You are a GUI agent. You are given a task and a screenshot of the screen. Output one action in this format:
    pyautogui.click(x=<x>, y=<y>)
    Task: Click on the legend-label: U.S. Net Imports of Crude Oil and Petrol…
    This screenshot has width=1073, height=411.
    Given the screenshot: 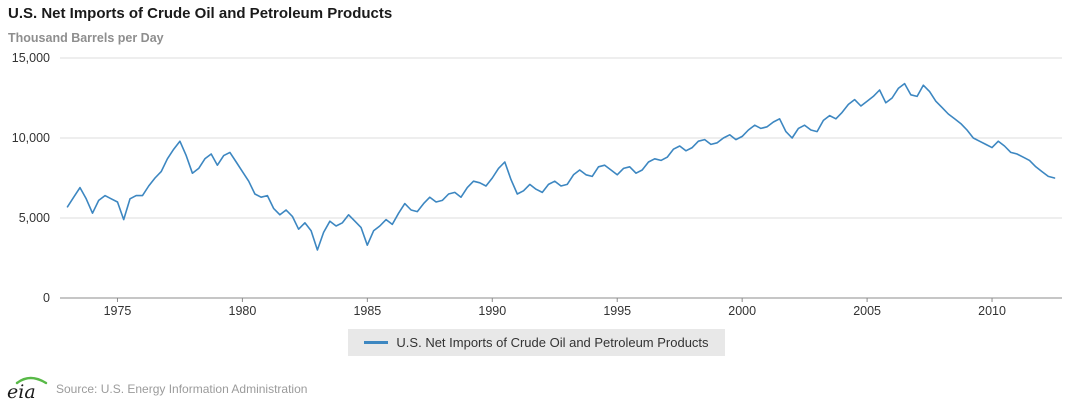 What is the action you would take?
    pyautogui.click(x=552, y=342)
    